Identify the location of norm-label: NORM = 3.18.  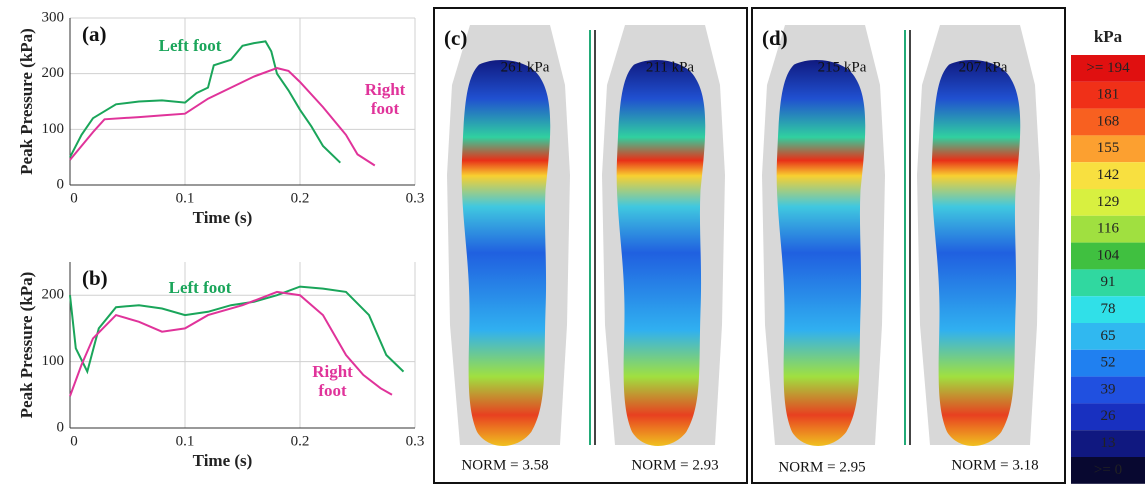
(994, 465).